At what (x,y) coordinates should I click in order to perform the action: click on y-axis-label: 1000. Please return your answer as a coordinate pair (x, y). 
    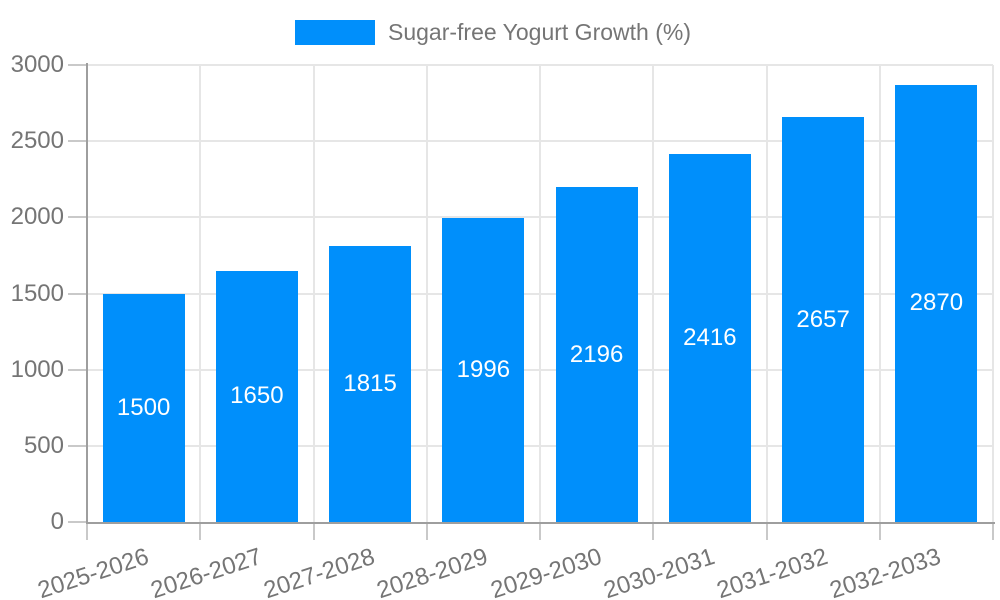
    Looking at the image, I should click on (37, 369).